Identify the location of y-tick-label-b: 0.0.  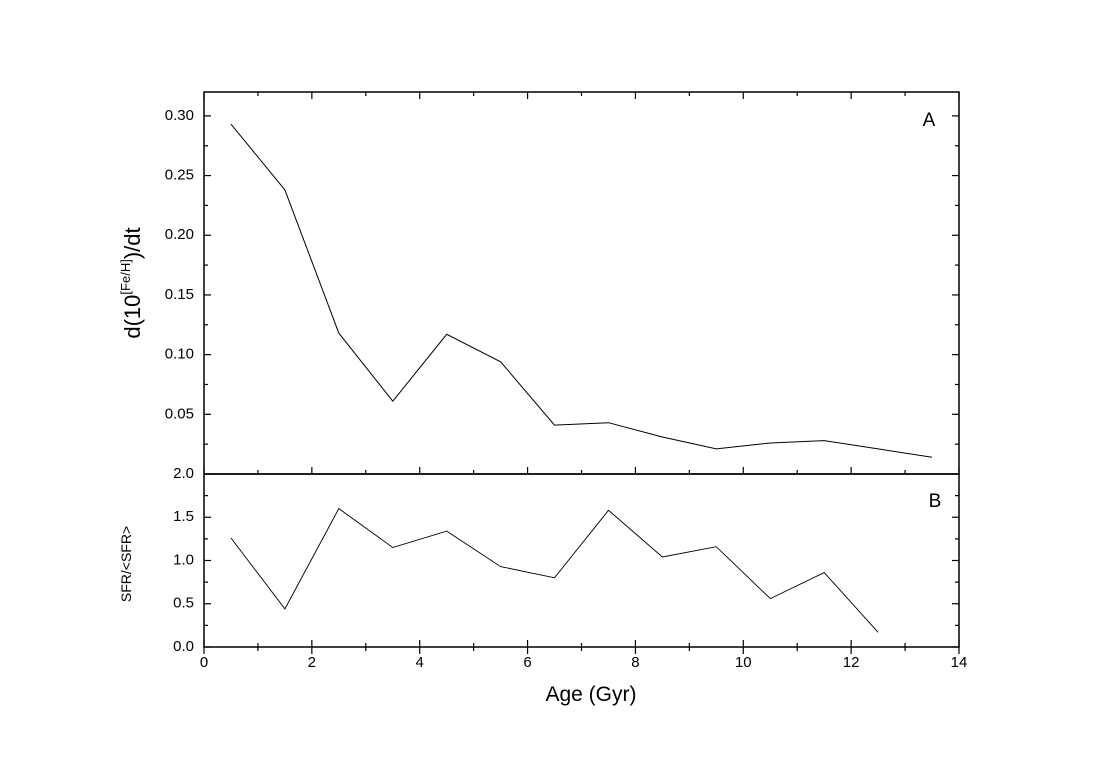
(183, 646).